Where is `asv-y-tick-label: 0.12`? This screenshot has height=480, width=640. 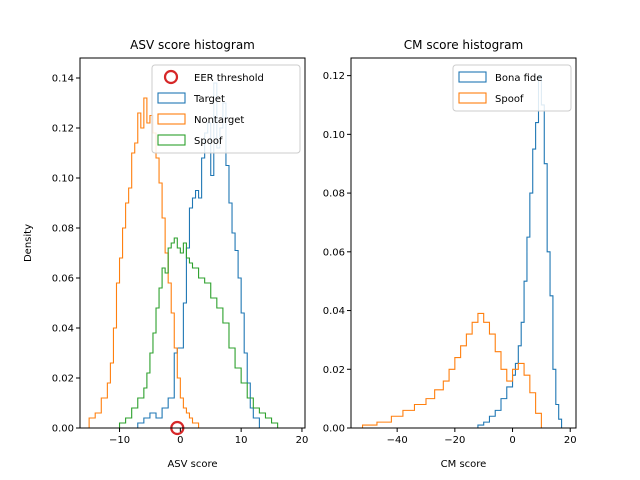 asv-y-tick-label: 0.12 is located at coordinates (63, 129).